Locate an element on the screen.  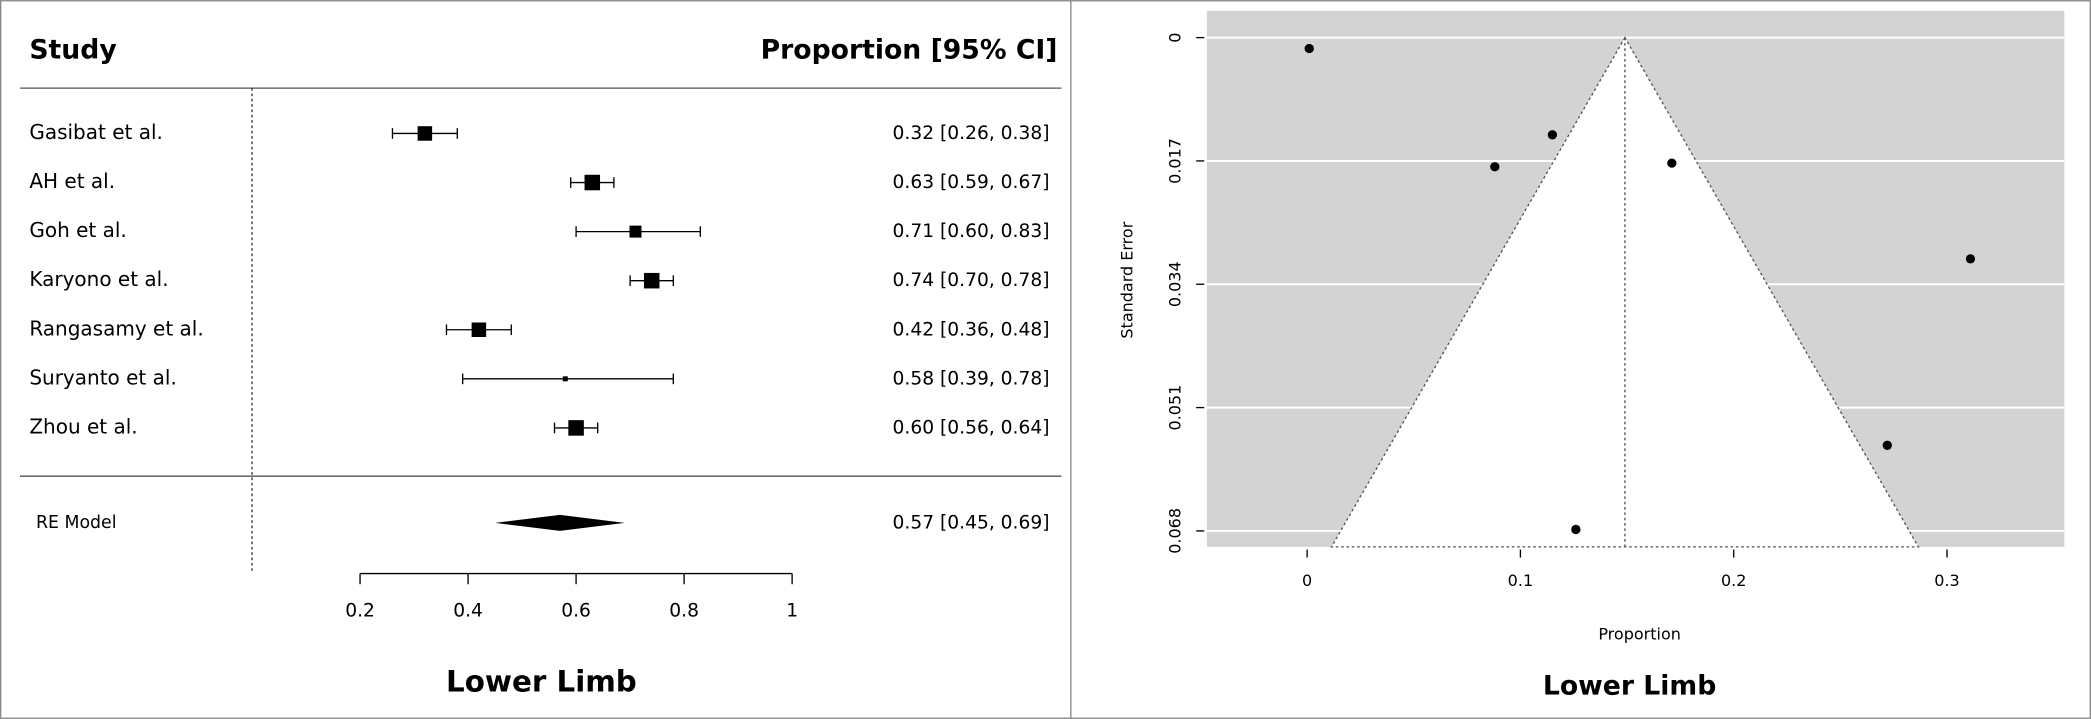
summary-diamond is located at coordinates (560, 522).